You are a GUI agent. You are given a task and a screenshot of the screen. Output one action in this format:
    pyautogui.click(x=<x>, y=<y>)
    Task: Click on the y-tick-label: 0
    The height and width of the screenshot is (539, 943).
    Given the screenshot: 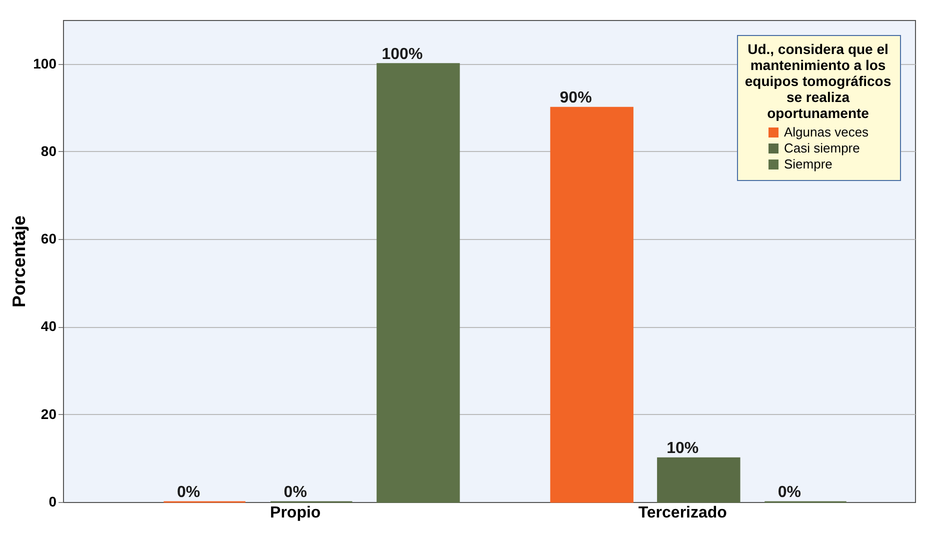 What is the action you would take?
    pyautogui.click(x=52, y=502)
    